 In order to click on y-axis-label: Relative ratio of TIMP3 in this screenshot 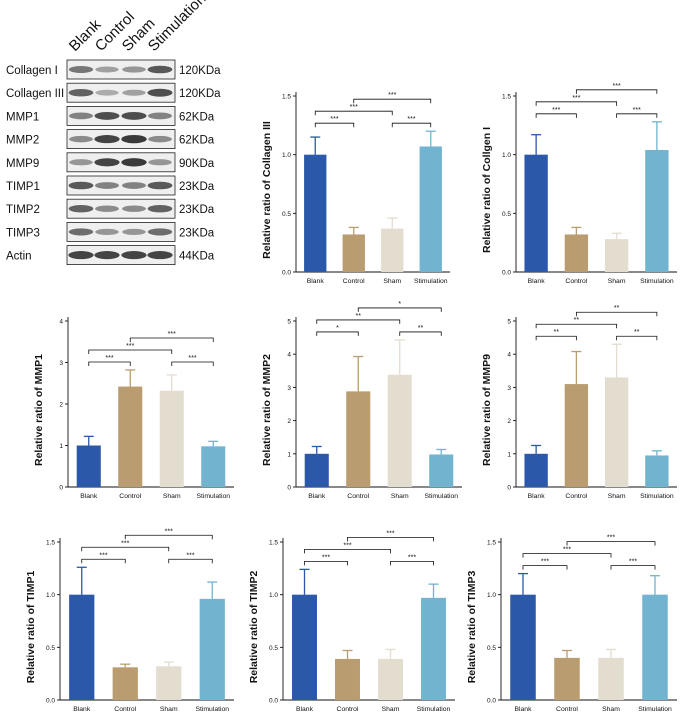, I will do `click(472, 627)`.